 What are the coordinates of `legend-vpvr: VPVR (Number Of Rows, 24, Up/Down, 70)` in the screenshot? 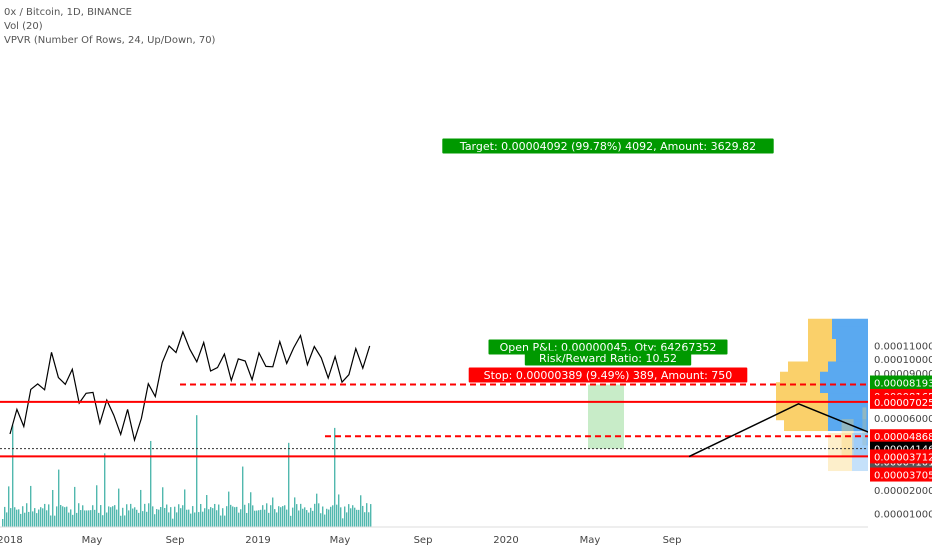 It's located at (110, 40).